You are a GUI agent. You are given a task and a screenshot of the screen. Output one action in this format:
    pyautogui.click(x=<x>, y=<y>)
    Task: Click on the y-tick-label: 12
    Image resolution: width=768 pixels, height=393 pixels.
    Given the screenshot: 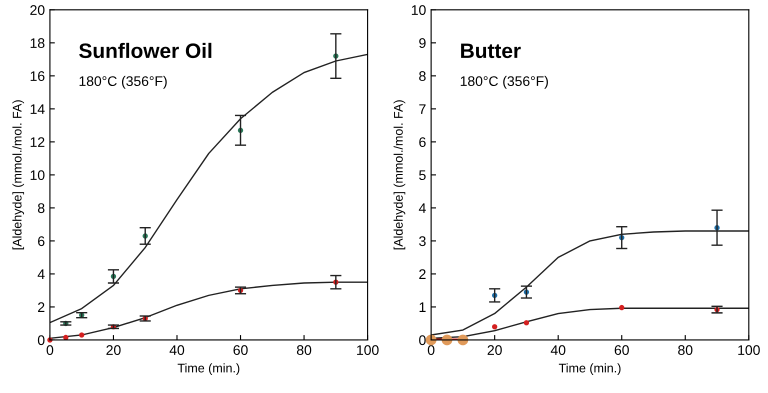 What is the action you would take?
    pyautogui.click(x=37, y=142)
    